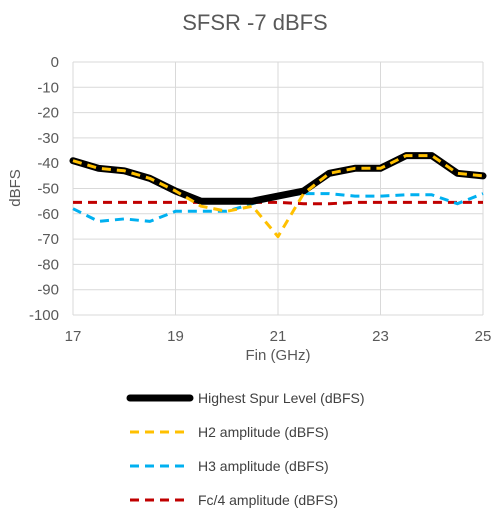  What do you see at coordinates (44, 315) in the screenshot?
I see `y-tick-label: -100` at bounding box center [44, 315].